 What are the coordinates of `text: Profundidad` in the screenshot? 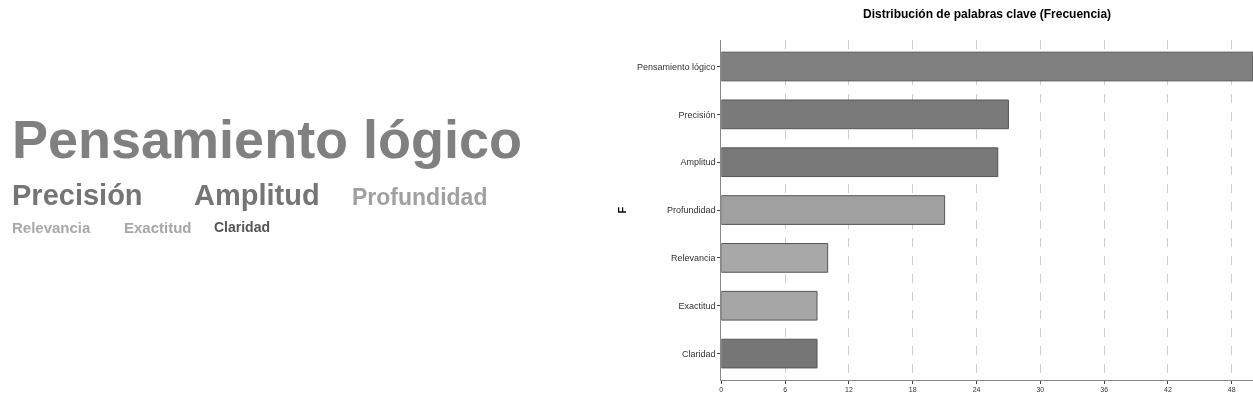 It's located at (420, 197).